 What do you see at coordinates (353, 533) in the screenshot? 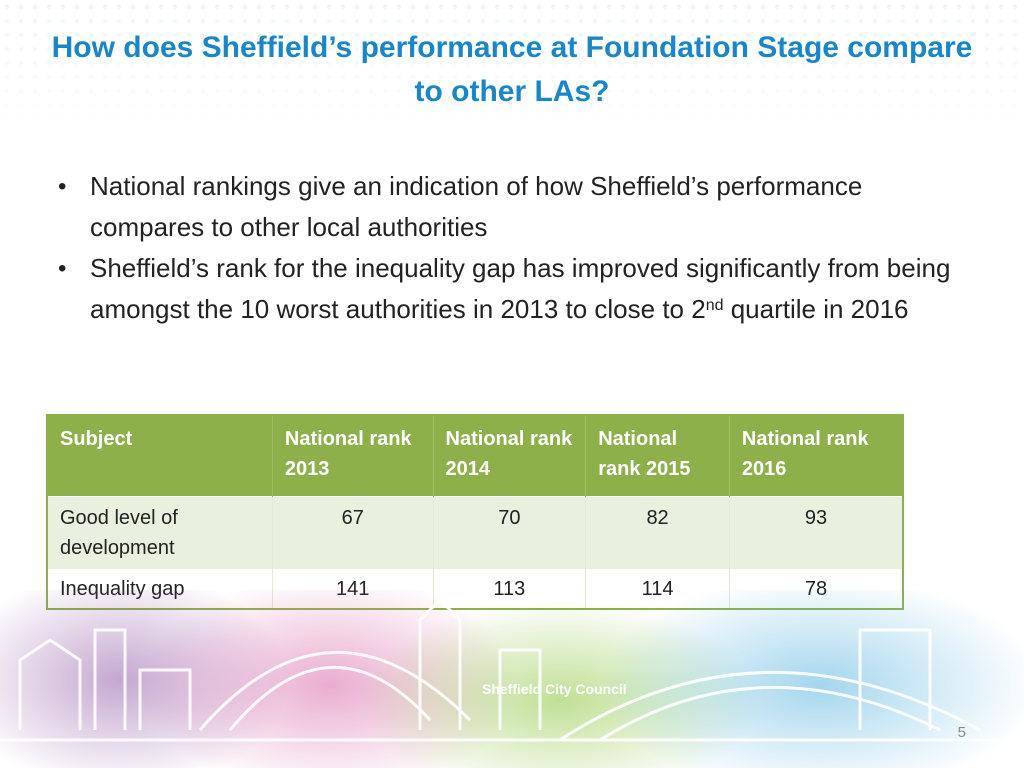
I see `cell-rank: 67` at bounding box center [353, 533].